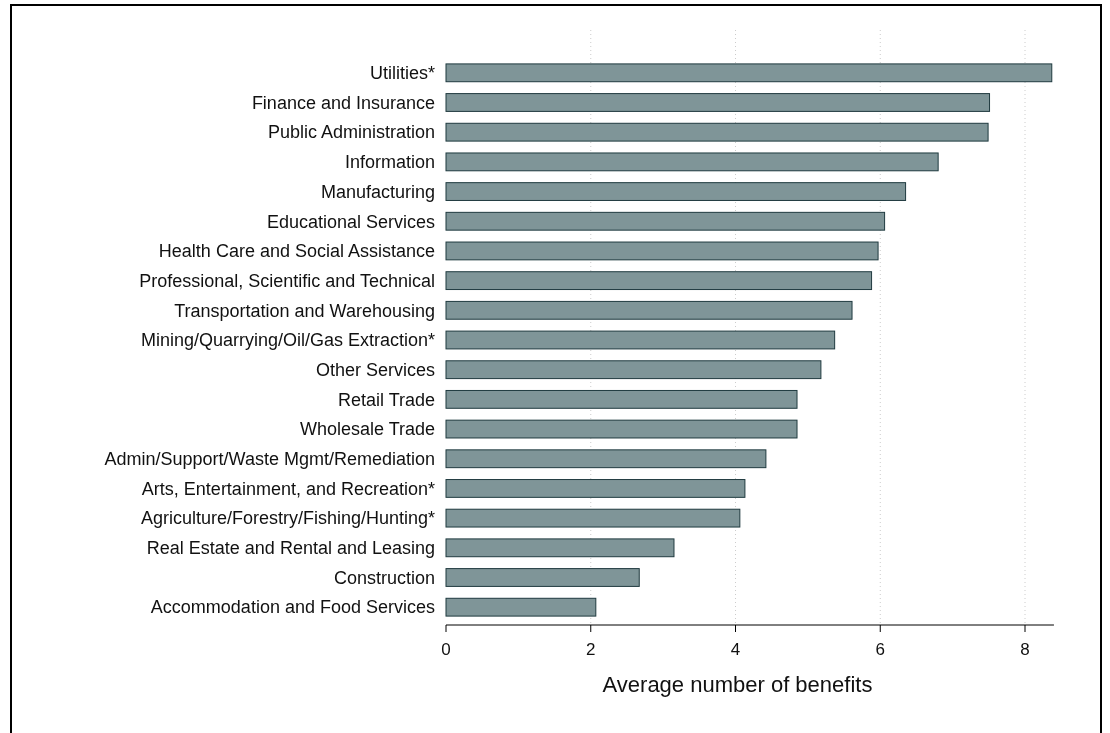  Describe the element at coordinates (287, 340) in the screenshot. I see `y-tick-label: Mining/Quarrying/Oil/Gas Extraction*` at that location.